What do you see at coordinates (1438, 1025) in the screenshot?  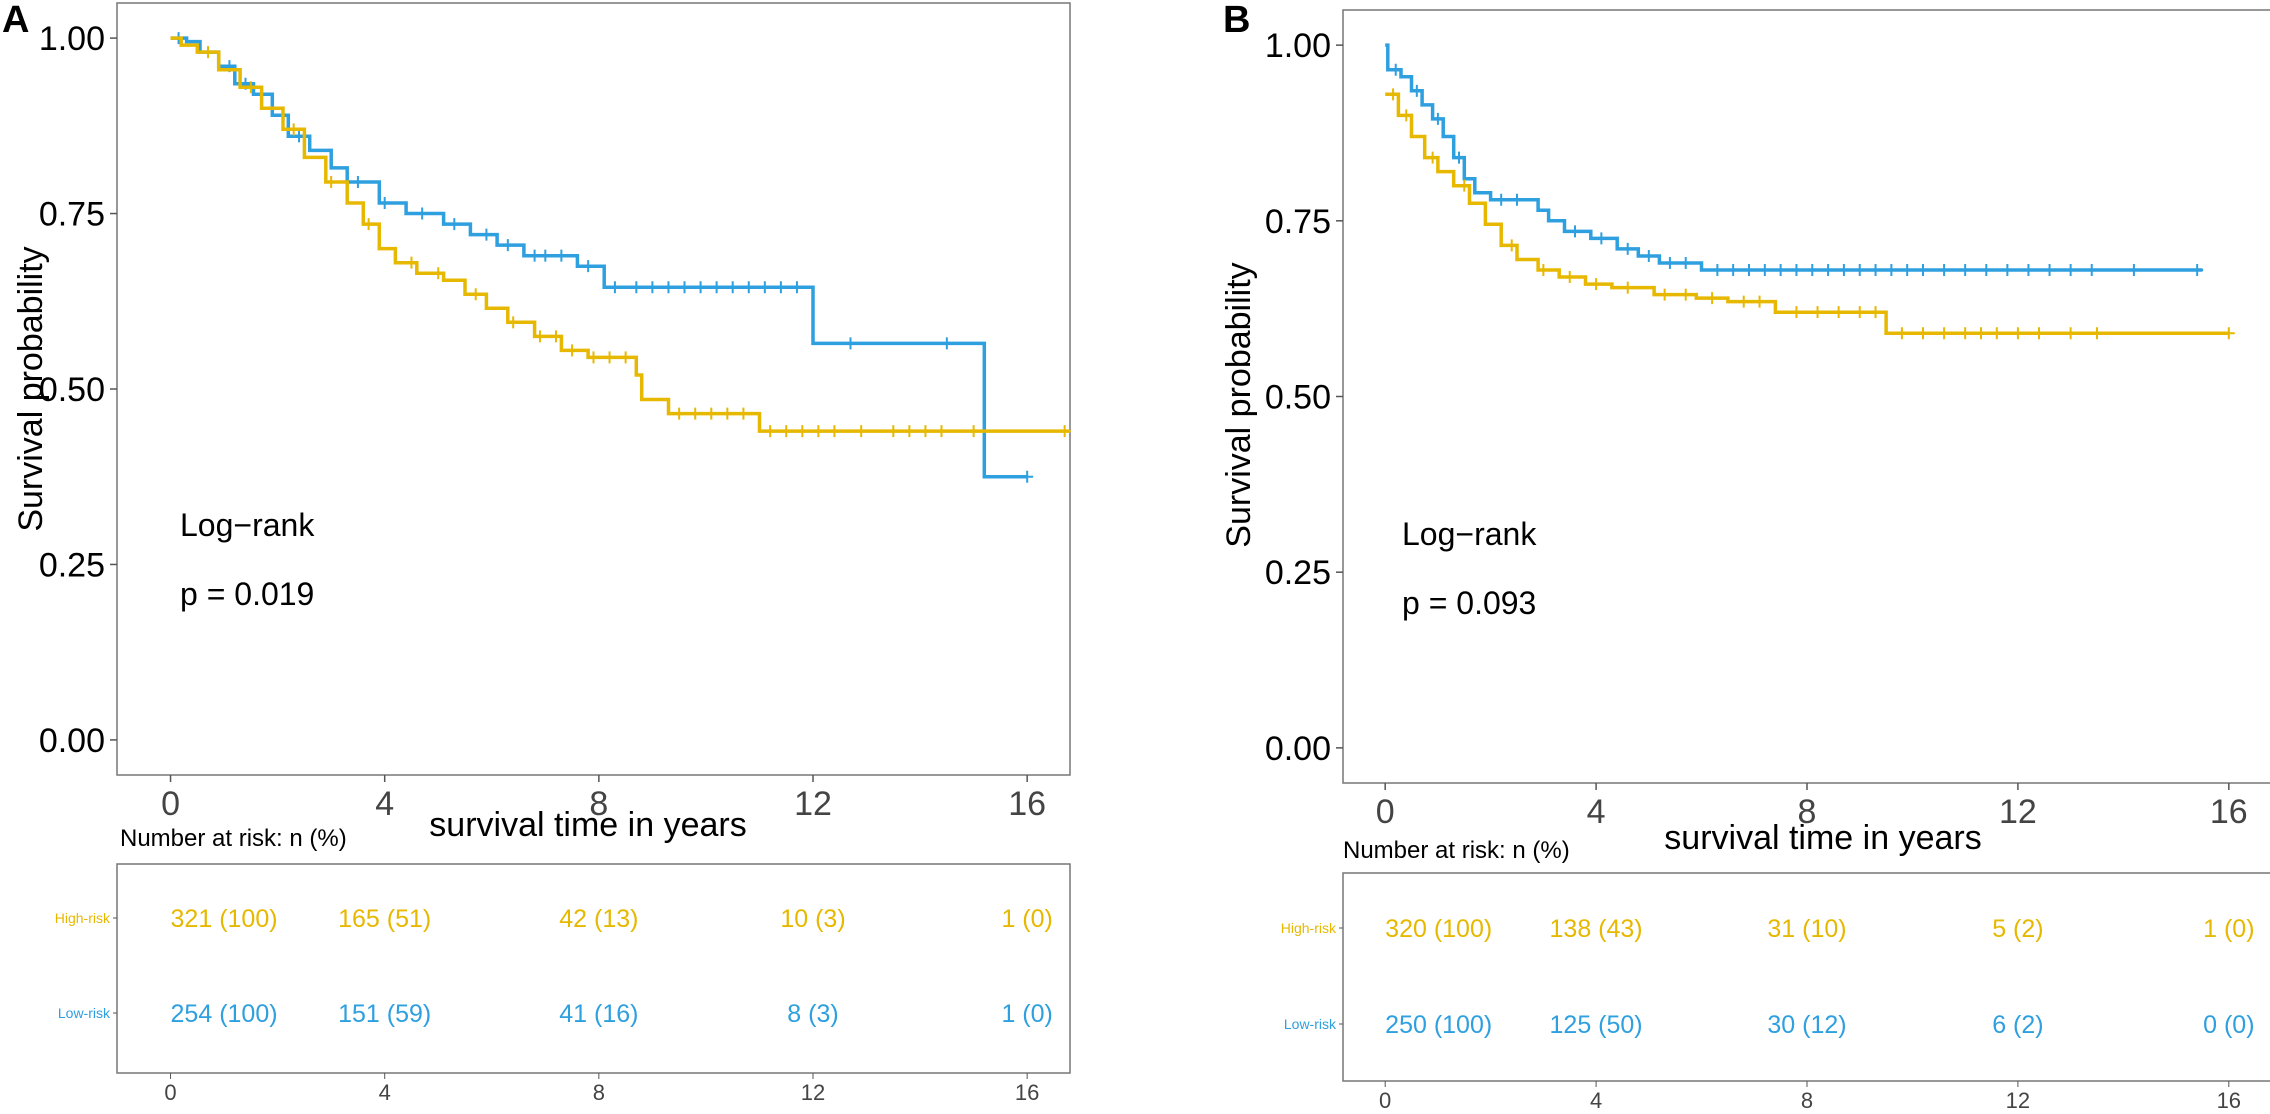 I see `risk-value: 250 (100)` at bounding box center [1438, 1025].